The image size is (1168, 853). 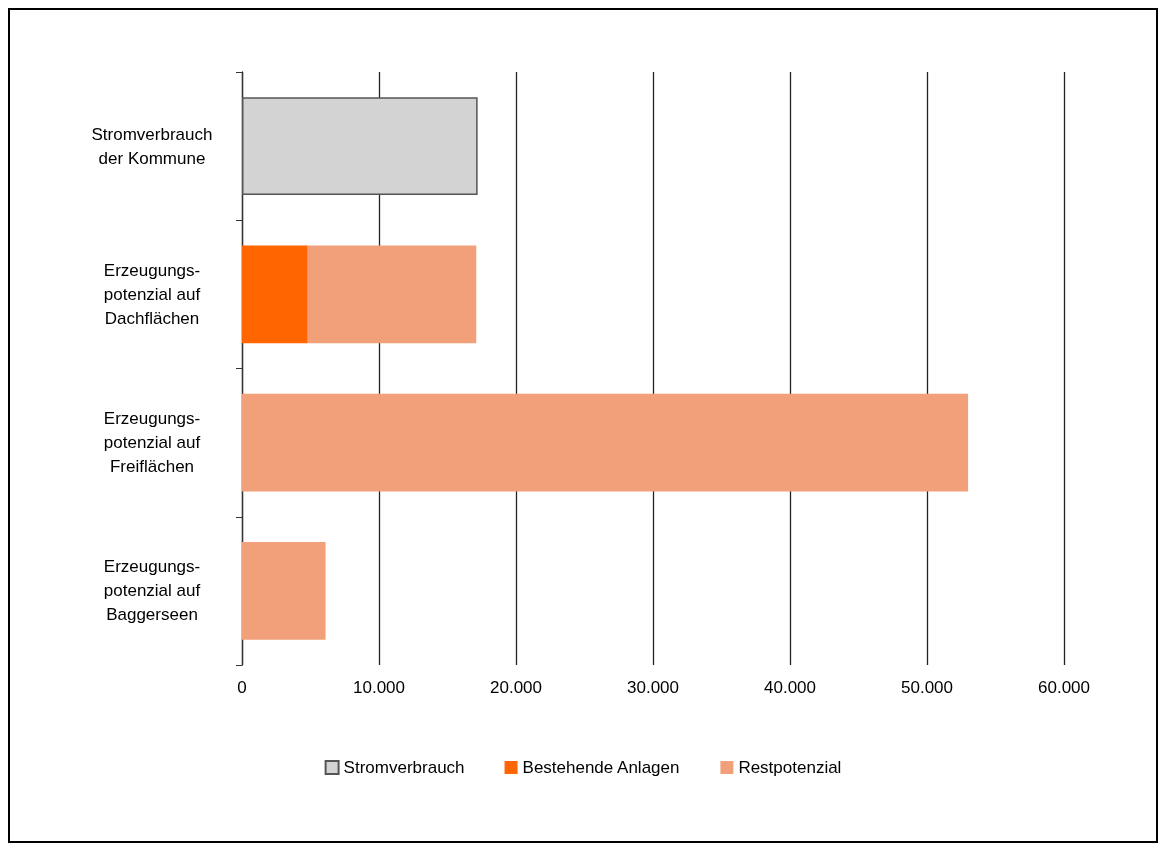 I want to click on legend-label: Restpotenzial, so click(x=790, y=767).